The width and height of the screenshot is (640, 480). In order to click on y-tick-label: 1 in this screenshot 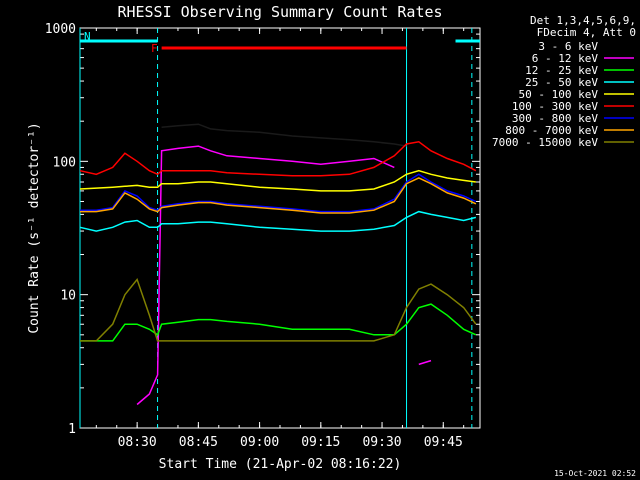, I will do `click(72, 429)`.